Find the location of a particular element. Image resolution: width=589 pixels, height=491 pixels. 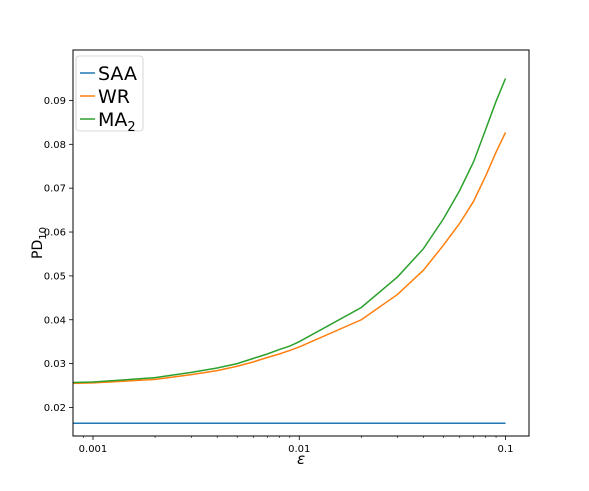

y-tick-label: 0.03 is located at coordinates (55, 364).